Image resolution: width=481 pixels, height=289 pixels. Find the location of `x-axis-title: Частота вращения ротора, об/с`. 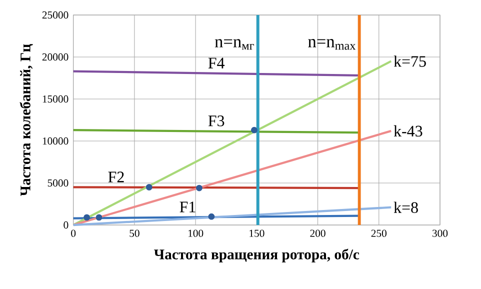

x-axis-title: Частота вращения ротора, об/с is located at coordinates (257, 255).